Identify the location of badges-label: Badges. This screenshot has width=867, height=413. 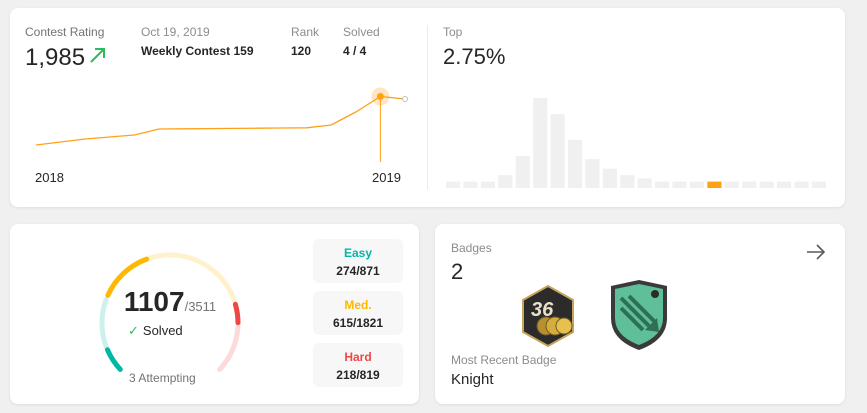
(471, 248).